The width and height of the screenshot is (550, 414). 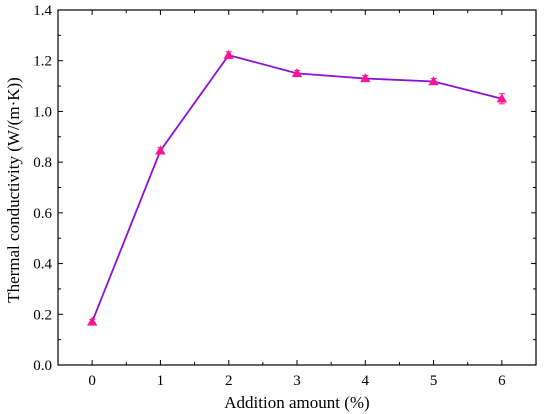 What do you see at coordinates (296, 402) in the screenshot?
I see `x-axis-title: Addition amount (%)` at bounding box center [296, 402].